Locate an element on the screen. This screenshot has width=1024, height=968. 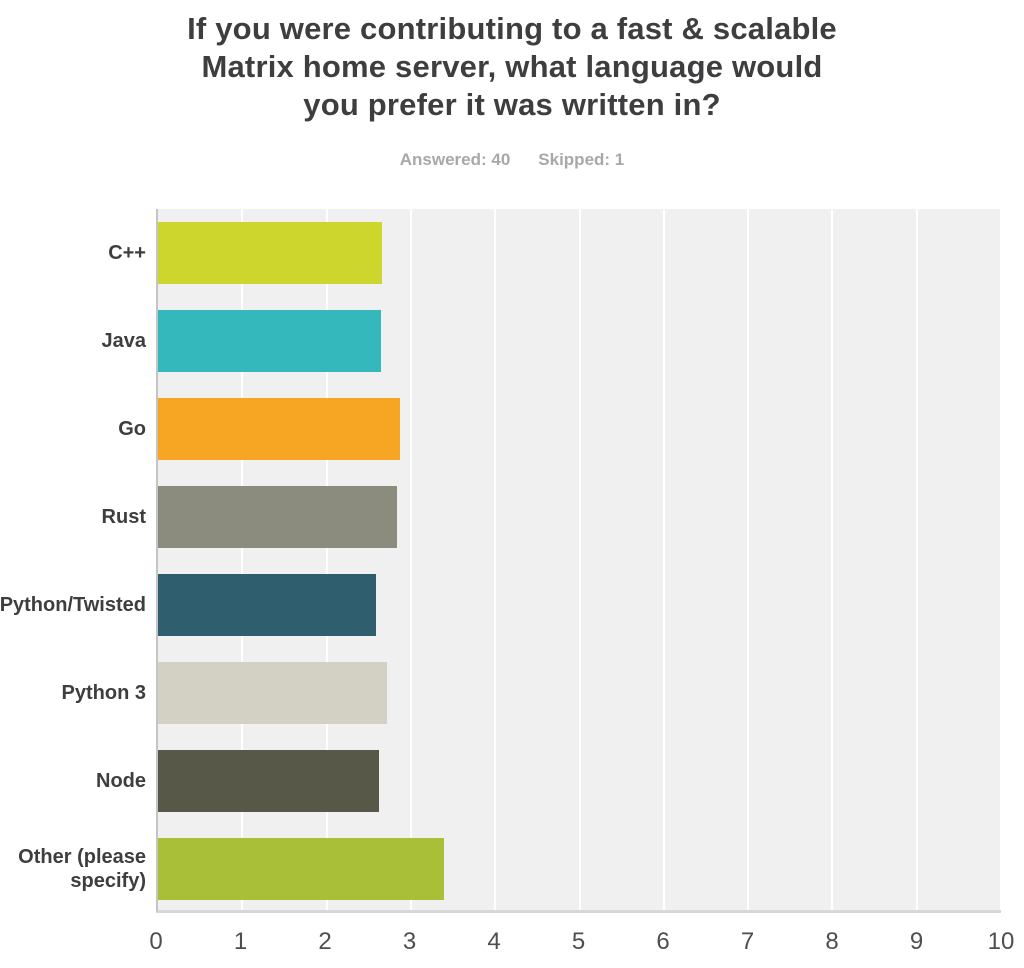
chart-subtitle: Answered: 40 Skipped: 1 is located at coordinates (512, 160).